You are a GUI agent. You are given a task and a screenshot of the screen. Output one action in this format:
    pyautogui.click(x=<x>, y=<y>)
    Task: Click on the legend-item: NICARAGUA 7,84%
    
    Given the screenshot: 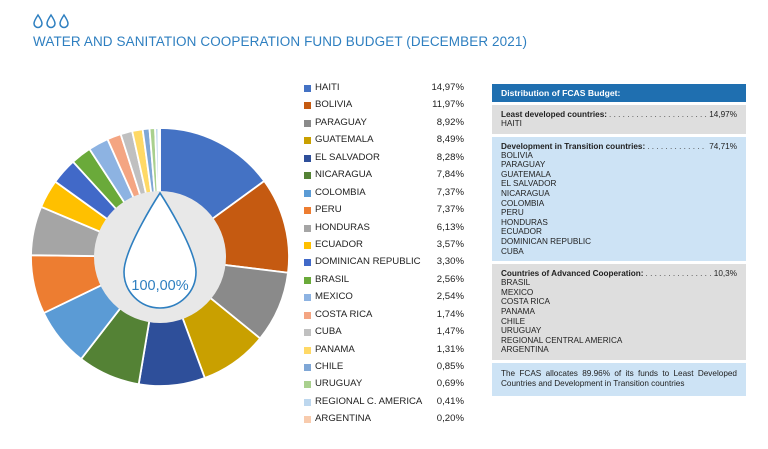 What is the action you would take?
    pyautogui.click(x=384, y=176)
    